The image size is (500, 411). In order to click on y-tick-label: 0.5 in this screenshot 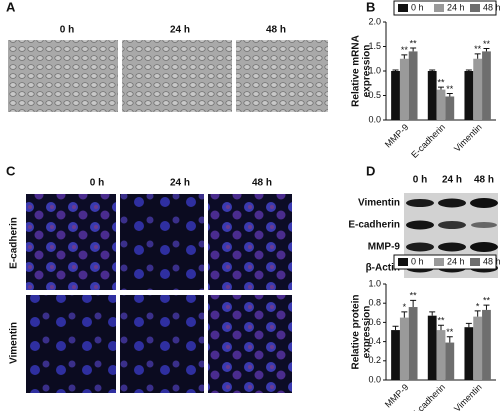, I will do `click(374, 95)`.